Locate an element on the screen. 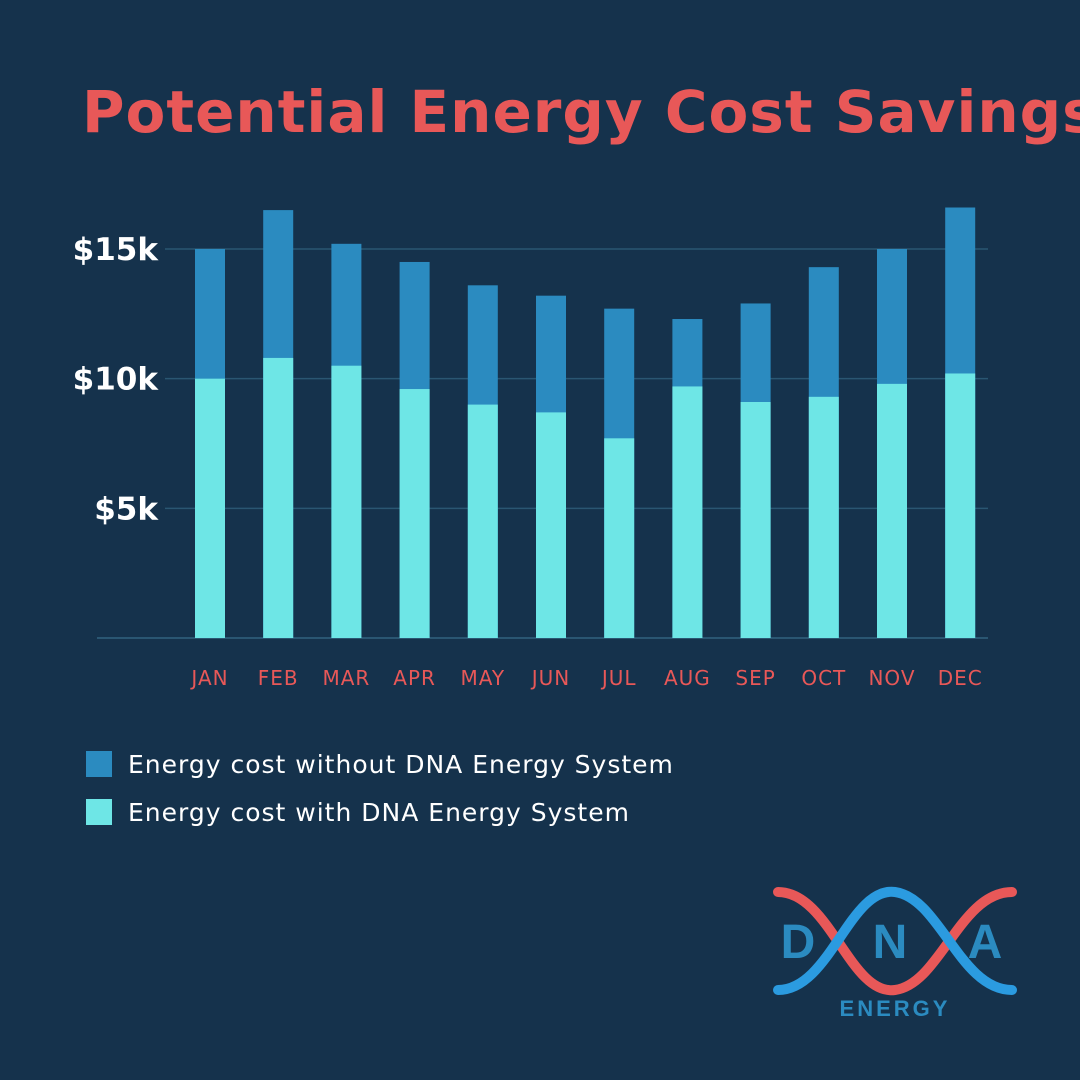 The height and width of the screenshot is (1080, 1080). logo-letter-d: D is located at coordinates (798, 942).